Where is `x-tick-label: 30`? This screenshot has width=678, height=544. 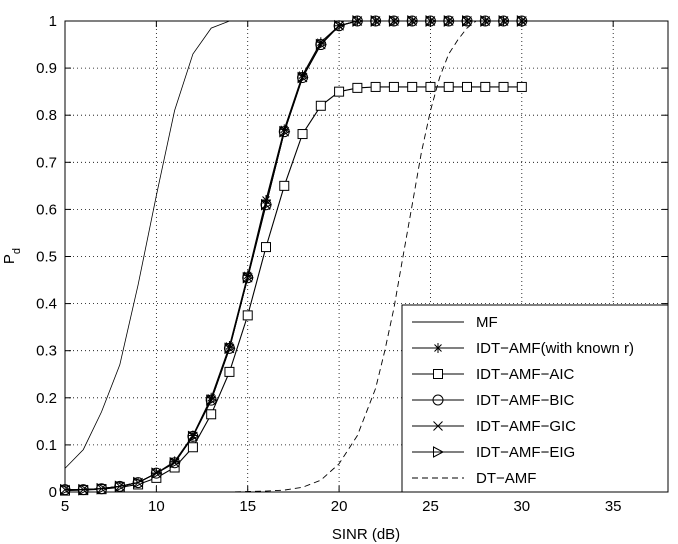 x-tick-label: 30 is located at coordinates (521, 506).